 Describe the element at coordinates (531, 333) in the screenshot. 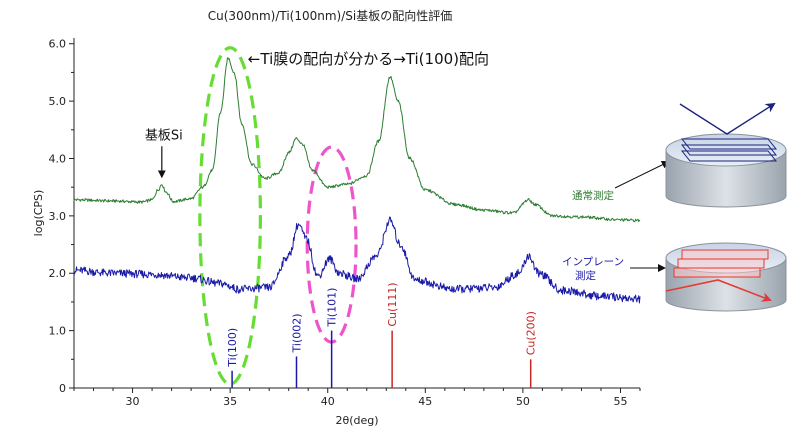

I see `reference-line-label: Cu(200)` at that location.